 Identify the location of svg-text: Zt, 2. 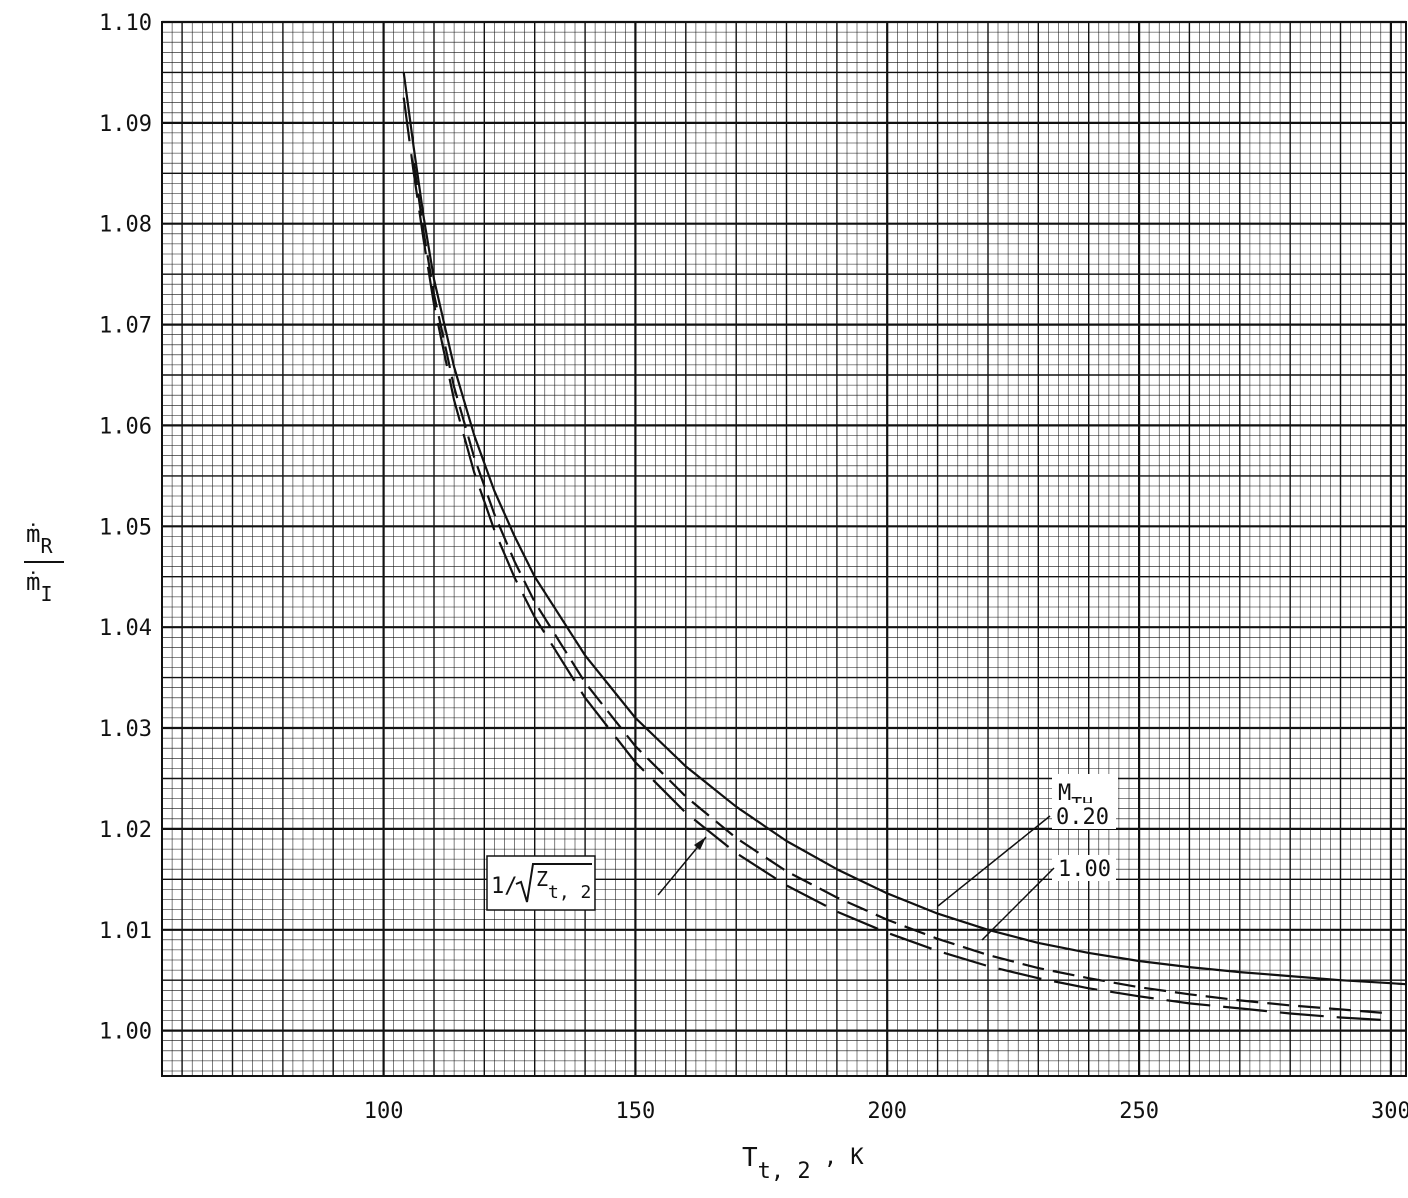
(563, 885).